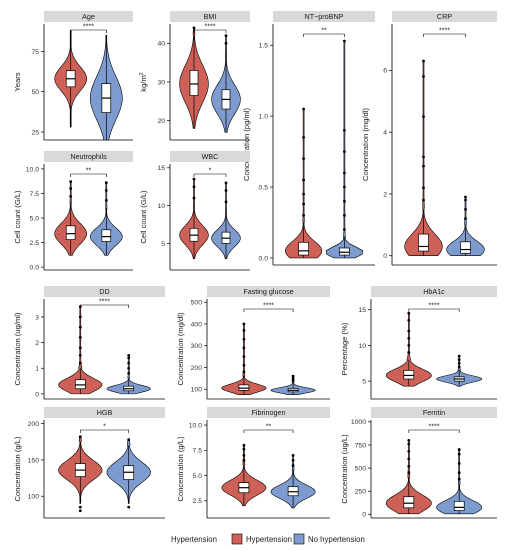  What do you see at coordinates (17, 348) in the screenshot?
I see `y-axis-label-dd: Concentration (ug/ml)` at bounding box center [17, 348].